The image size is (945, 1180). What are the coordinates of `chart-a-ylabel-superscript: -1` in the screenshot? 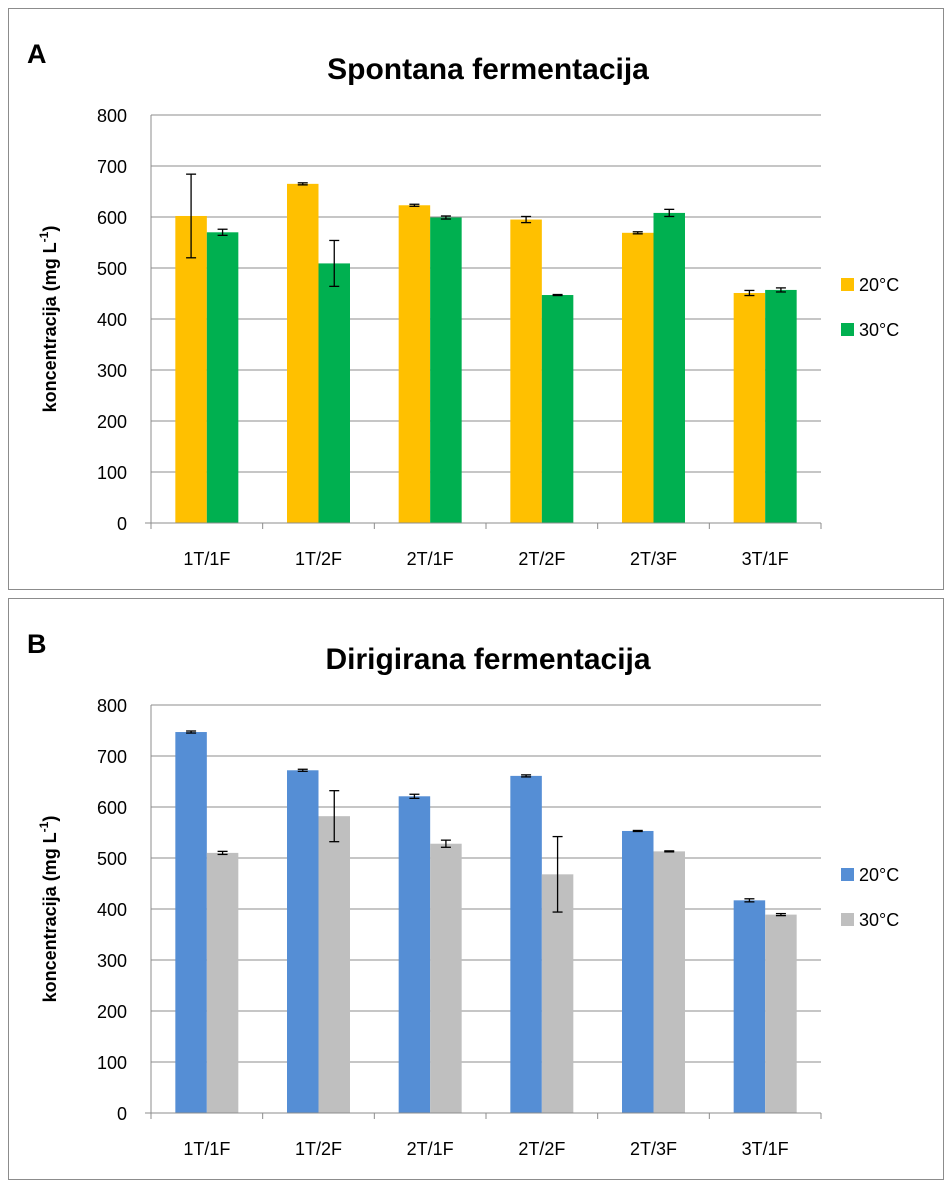 It's located at (44, 236).